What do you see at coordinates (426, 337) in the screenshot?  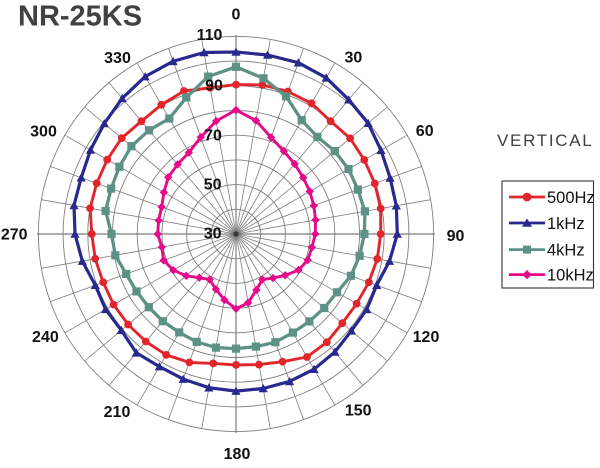 I see `svg-text: 120` at bounding box center [426, 337].